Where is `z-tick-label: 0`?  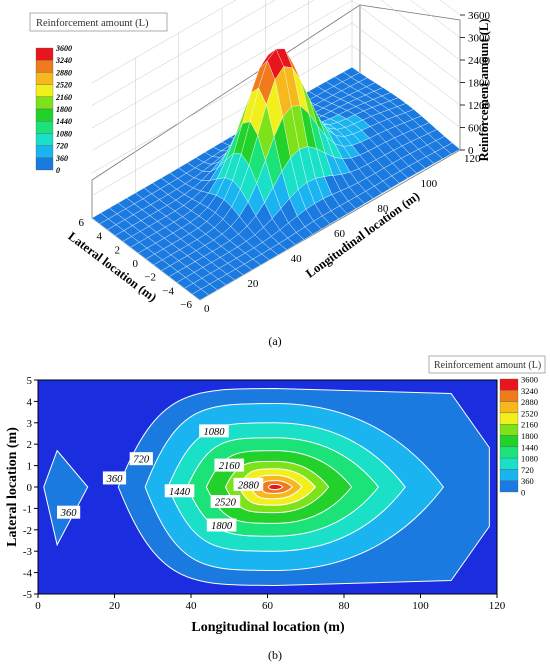
z-tick-label: 0 is located at coordinates (471, 151).